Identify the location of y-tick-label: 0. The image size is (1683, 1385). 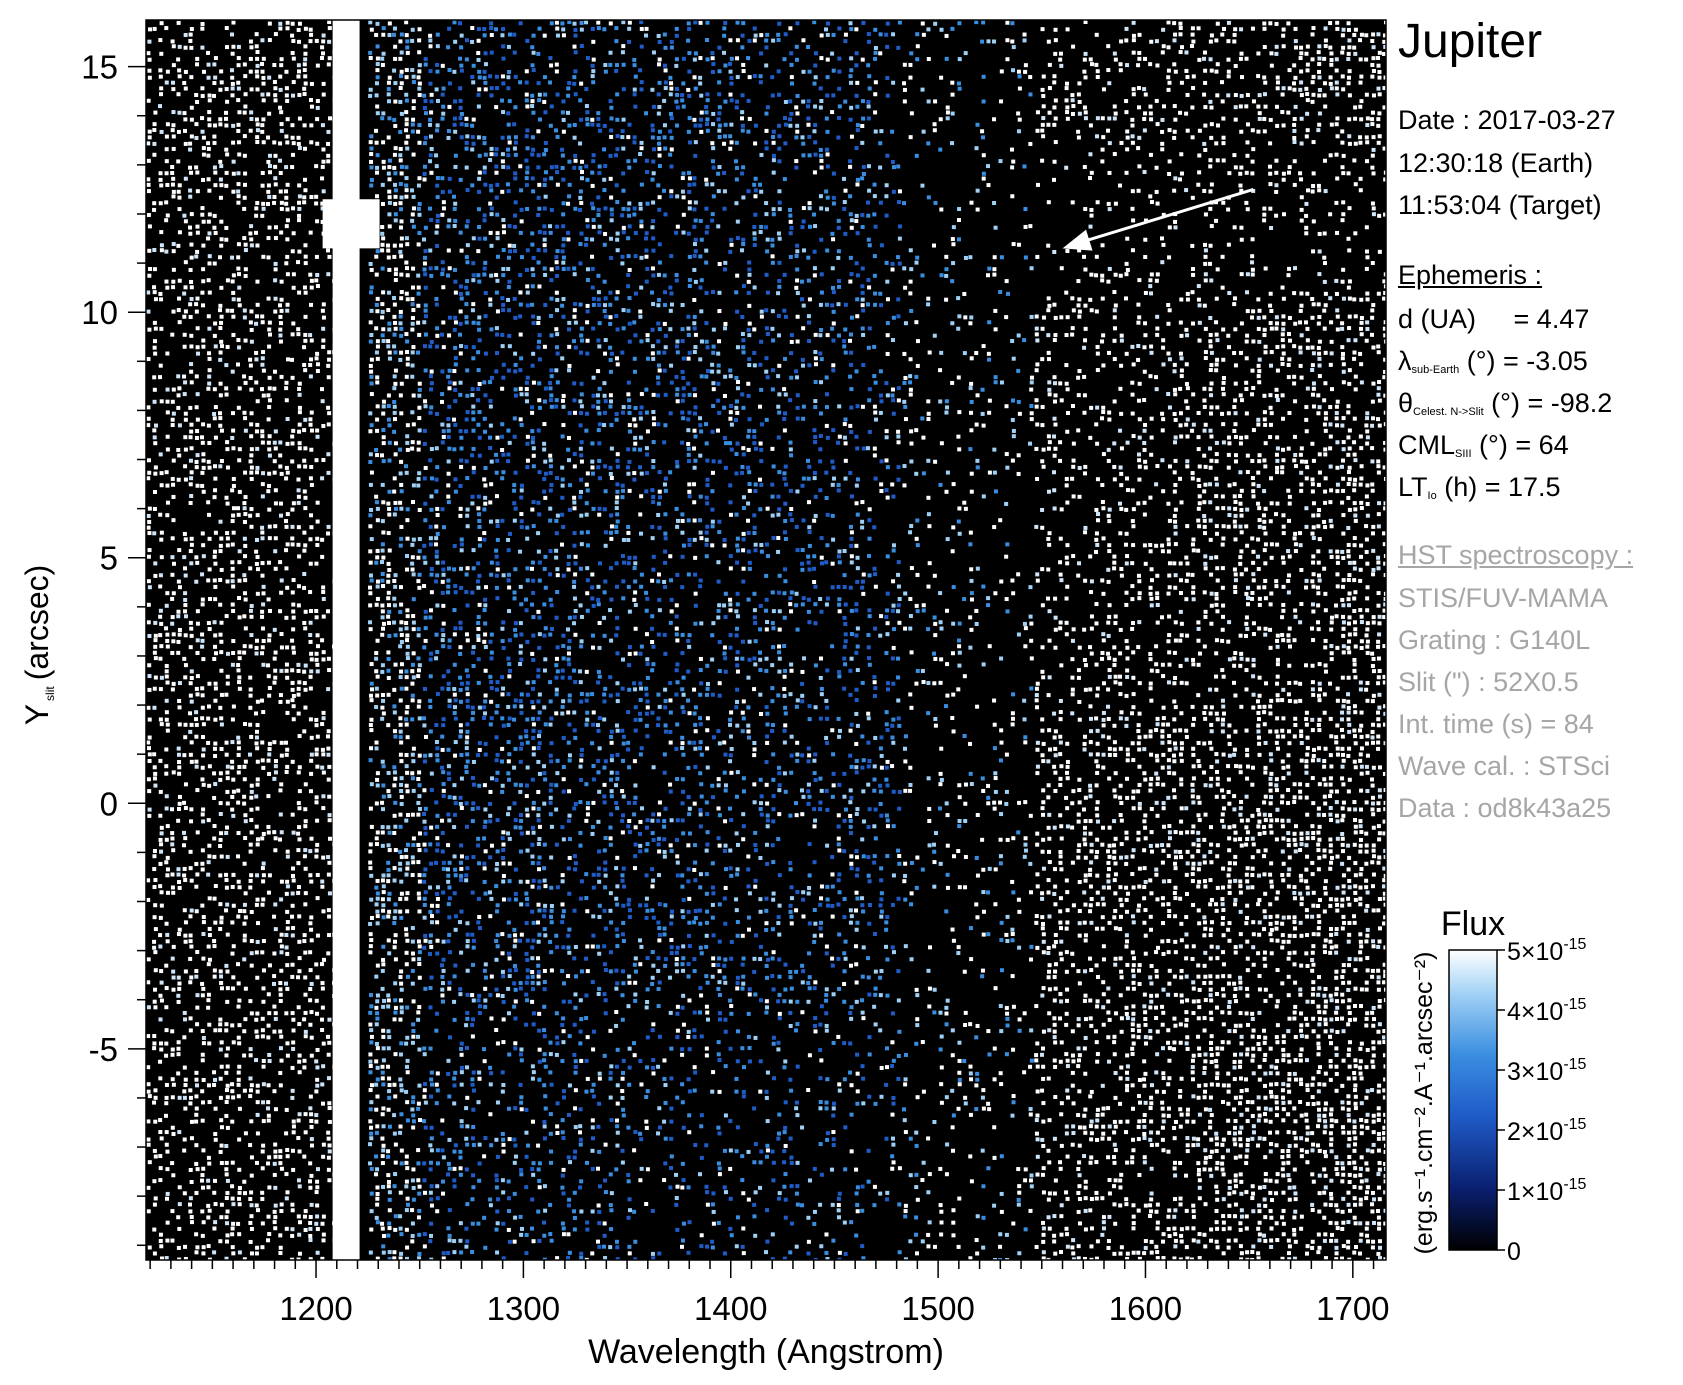
(109, 803).